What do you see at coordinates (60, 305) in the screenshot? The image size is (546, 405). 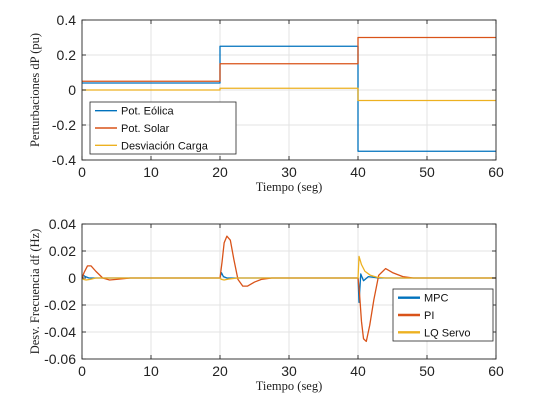 I see `y-tick-label: -0.02` at bounding box center [60, 305].